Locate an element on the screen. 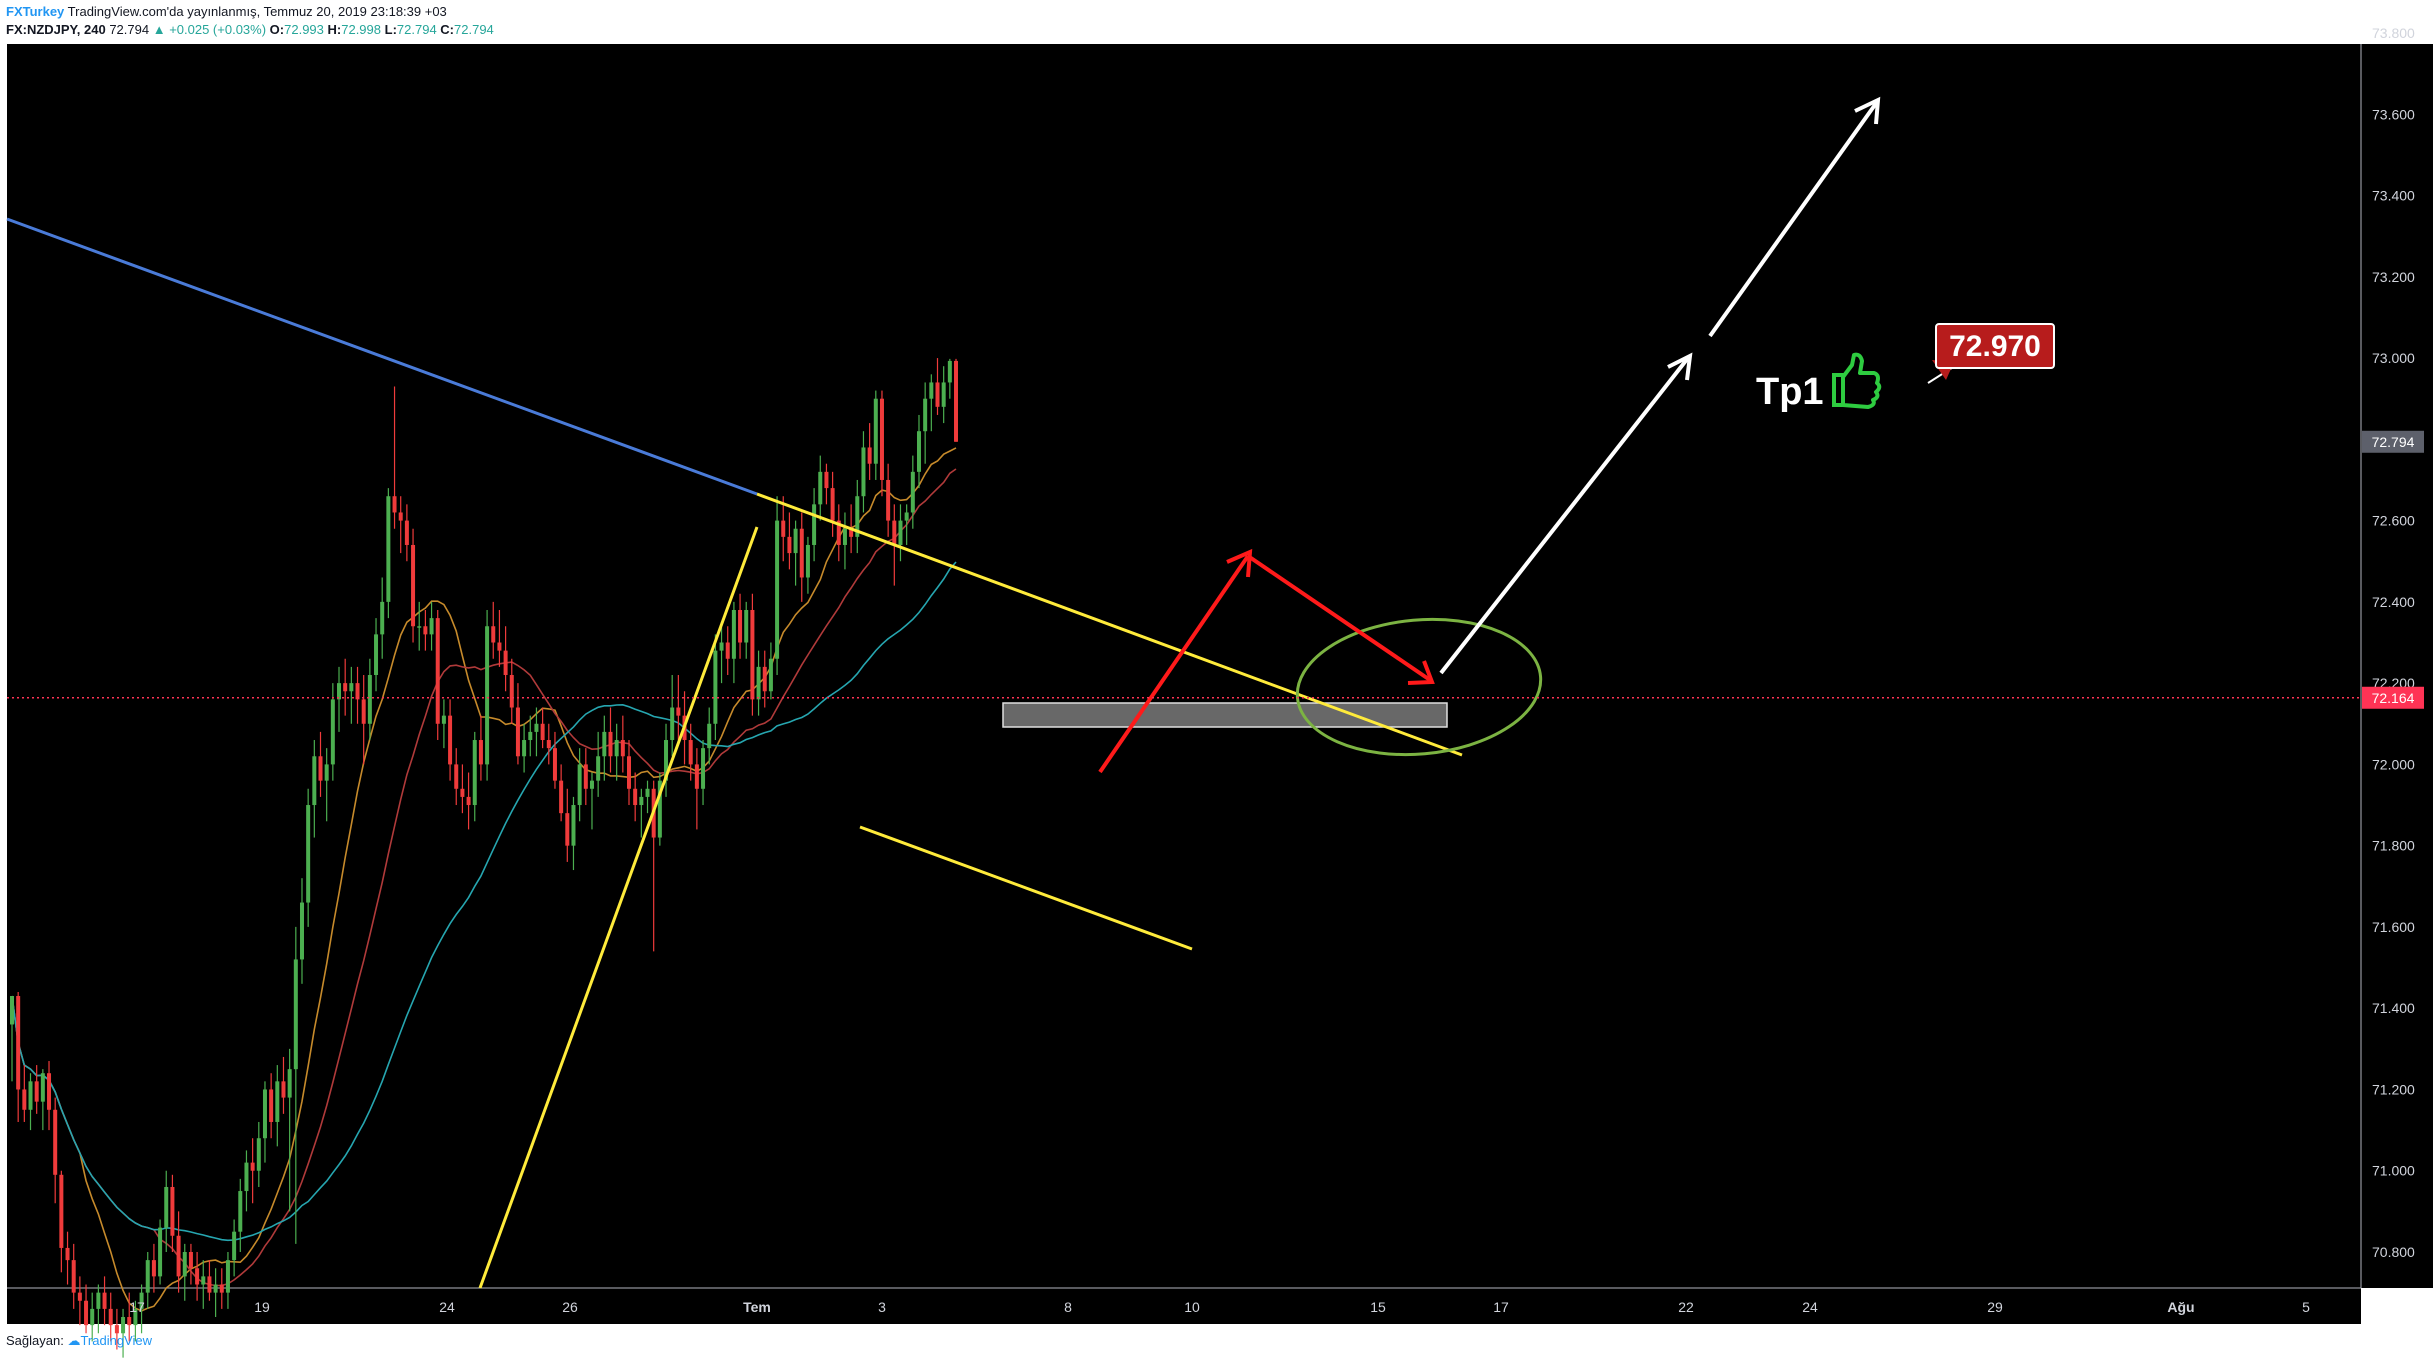 The image size is (2433, 1358). provider-name: TradingView is located at coordinates (116, 1340).